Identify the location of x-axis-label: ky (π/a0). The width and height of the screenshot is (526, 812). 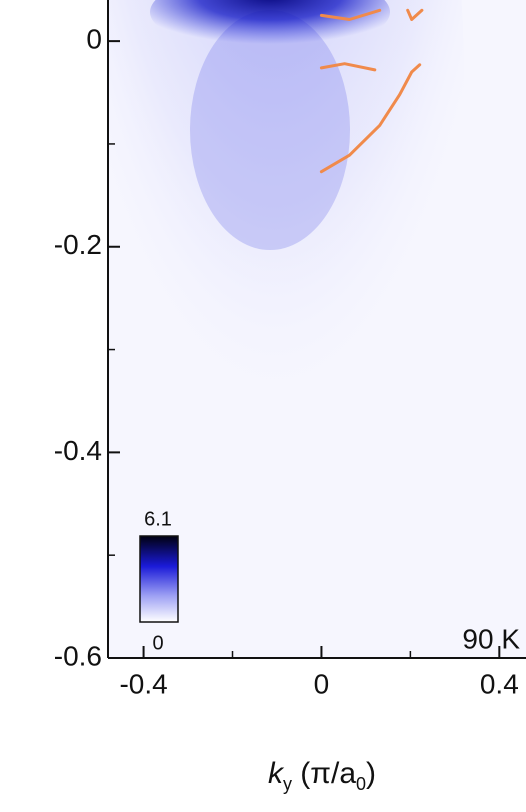
(322, 775).